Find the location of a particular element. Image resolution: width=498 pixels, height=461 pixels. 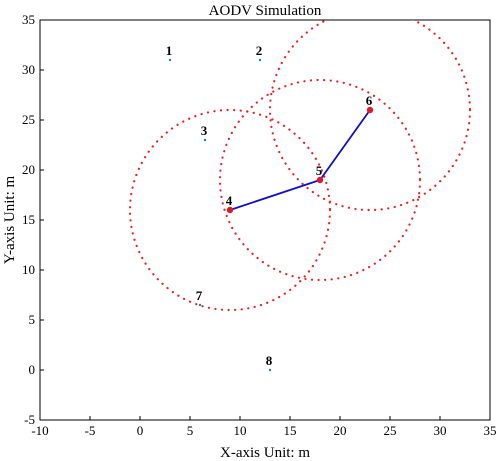

node-label-2: 2 is located at coordinates (259, 50).